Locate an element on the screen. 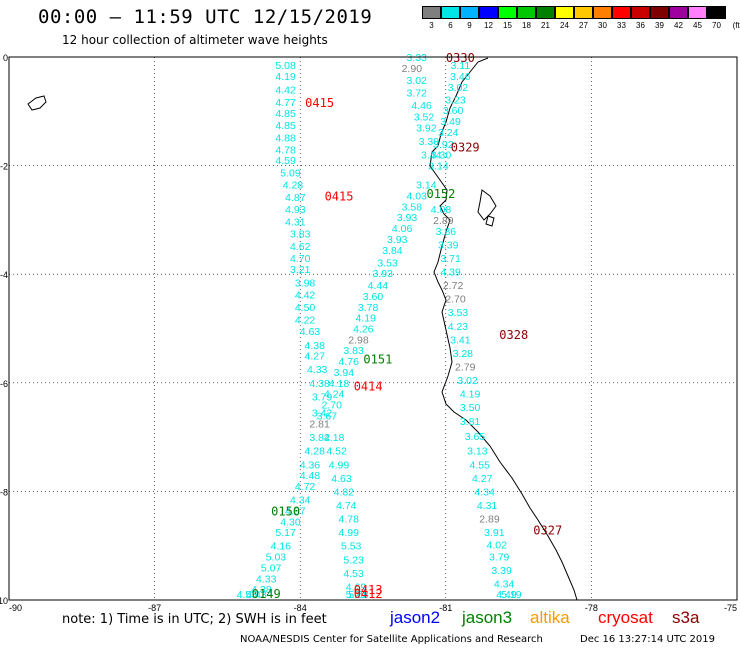 The image size is (740, 650). colorbar-label: 24 is located at coordinates (564, 25).